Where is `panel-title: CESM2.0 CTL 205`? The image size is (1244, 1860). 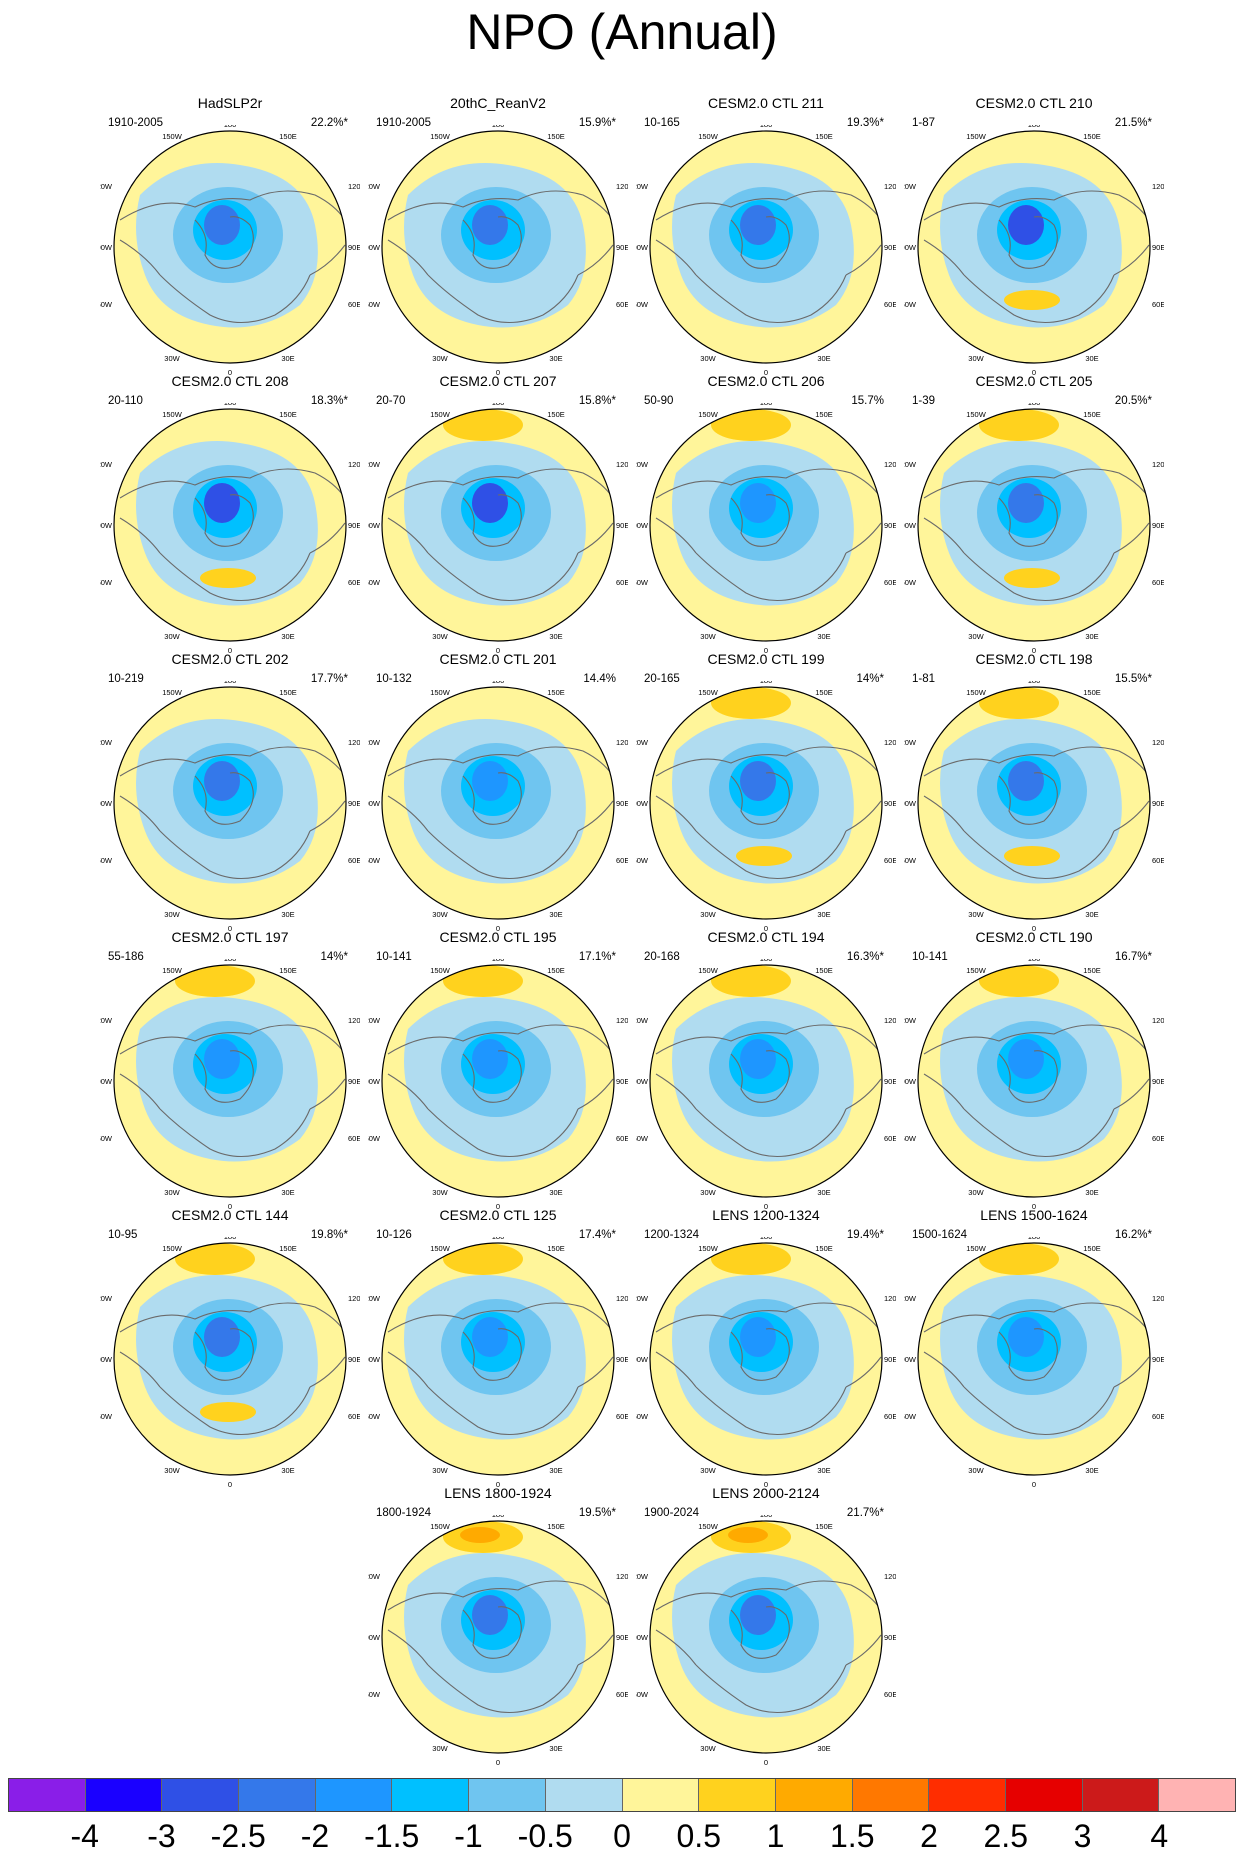 panel-title: CESM2.0 CTL 205 is located at coordinates (1034, 381).